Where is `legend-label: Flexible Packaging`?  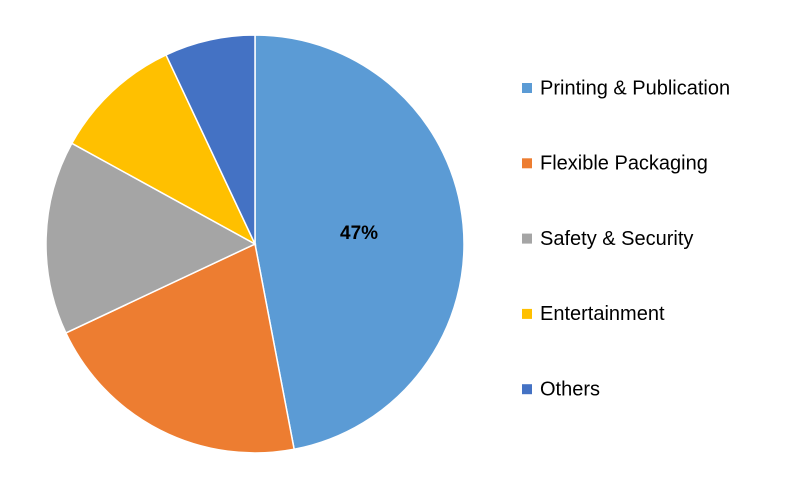 legend-label: Flexible Packaging is located at coordinates (624, 164).